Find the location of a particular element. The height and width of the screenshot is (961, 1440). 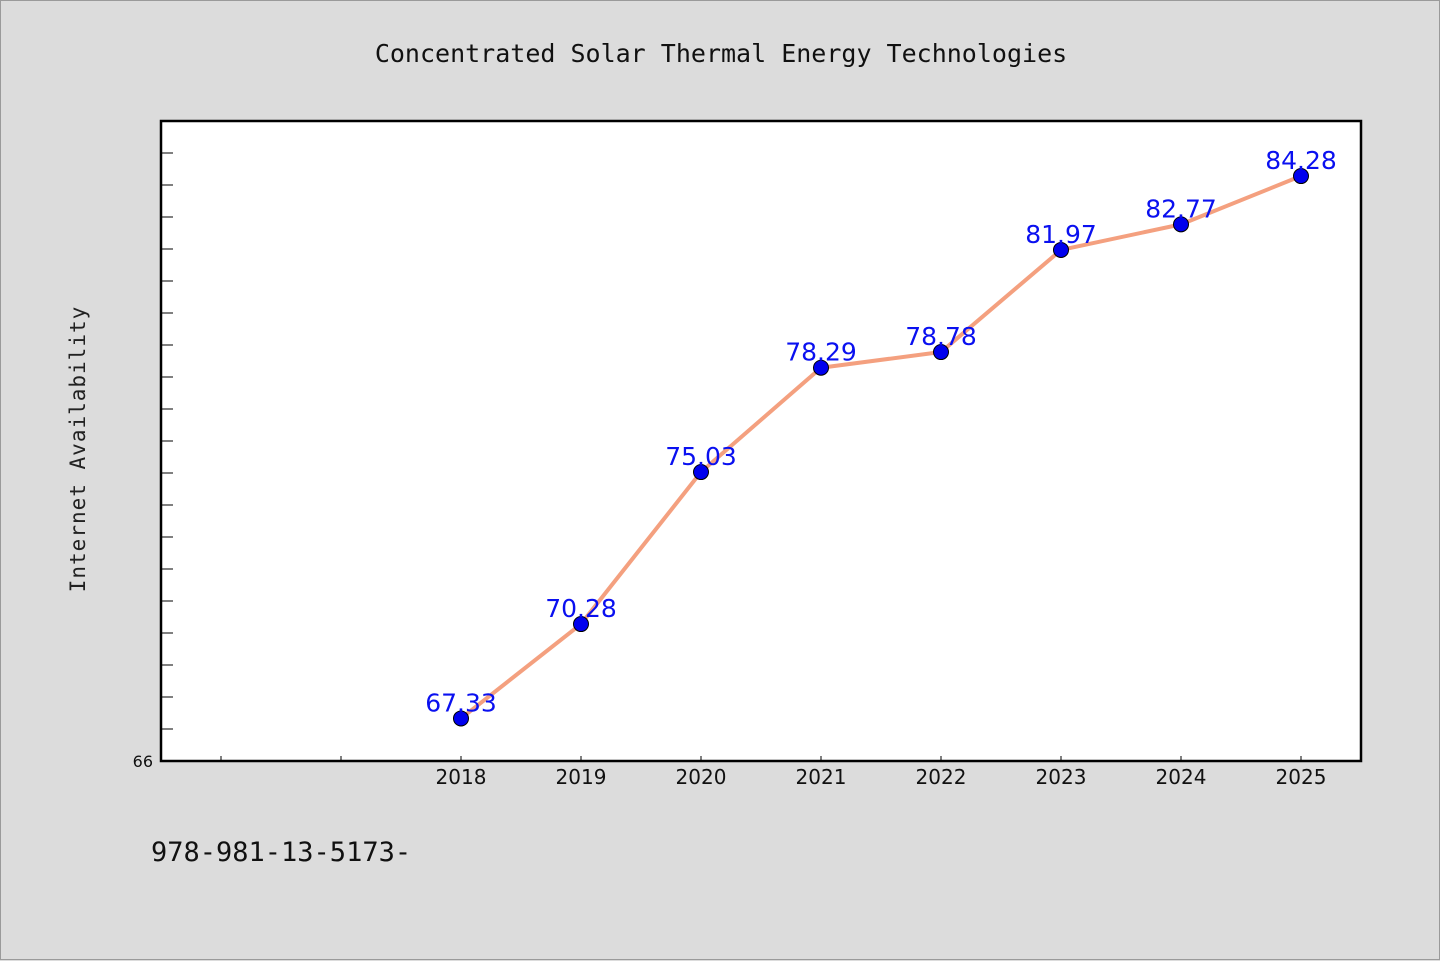

data-label: 67.33 is located at coordinates (461, 702).